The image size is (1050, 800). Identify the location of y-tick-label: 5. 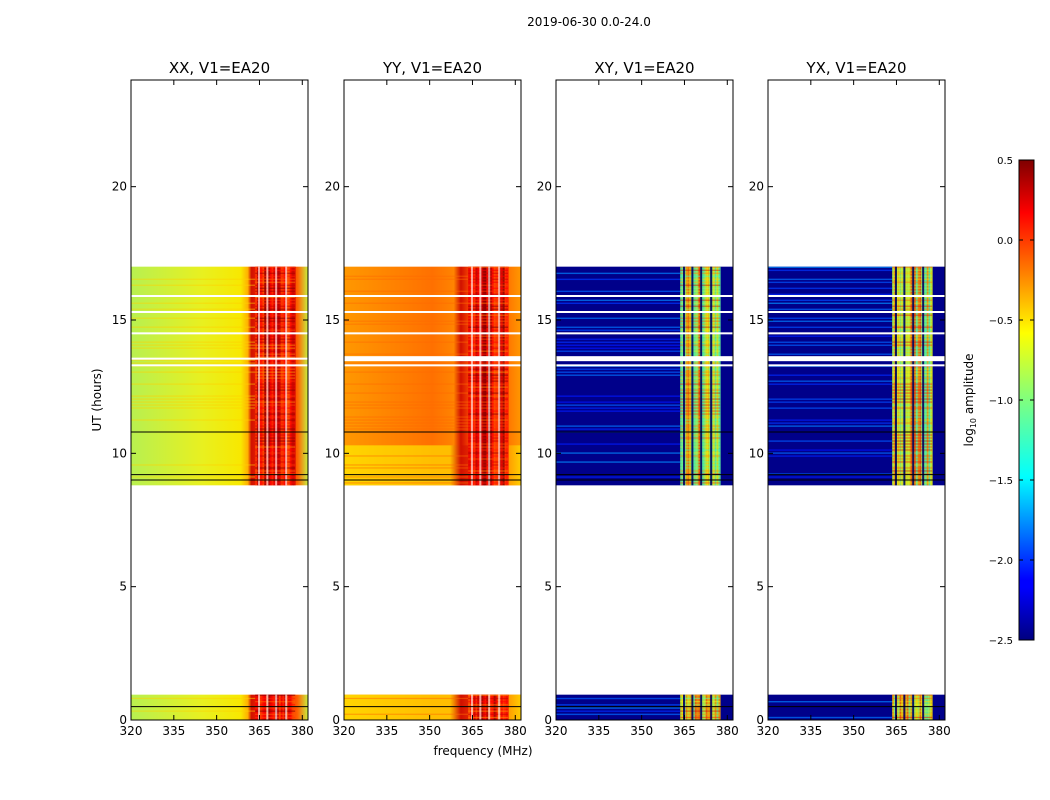
(336, 587).